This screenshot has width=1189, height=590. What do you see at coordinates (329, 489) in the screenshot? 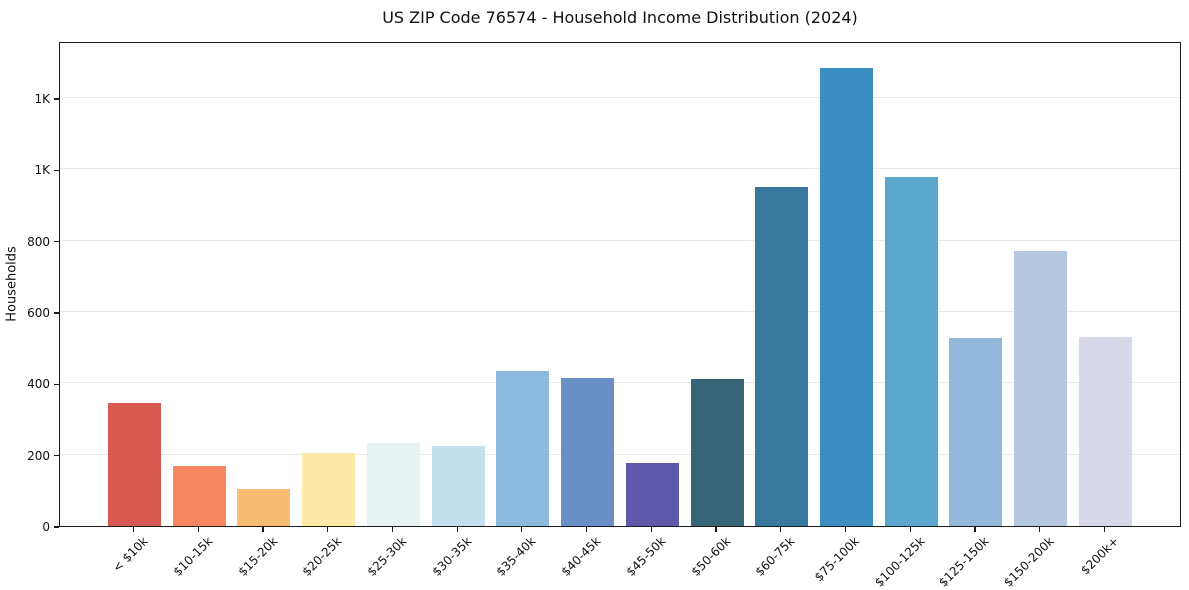
I see `bar-20-25k` at bounding box center [329, 489].